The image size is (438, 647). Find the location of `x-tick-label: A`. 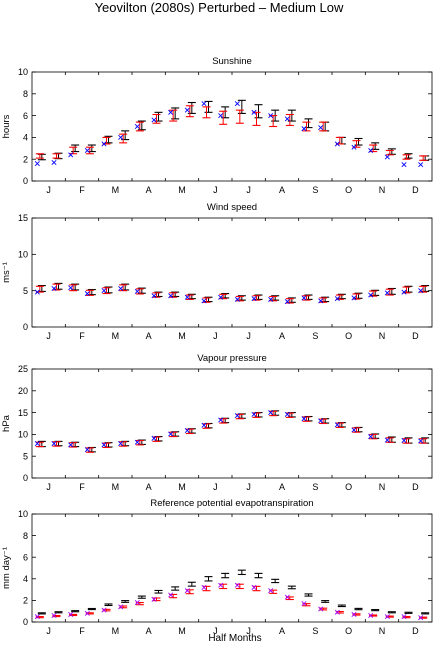

x-tick-label: A is located at coordinates (282, 336).